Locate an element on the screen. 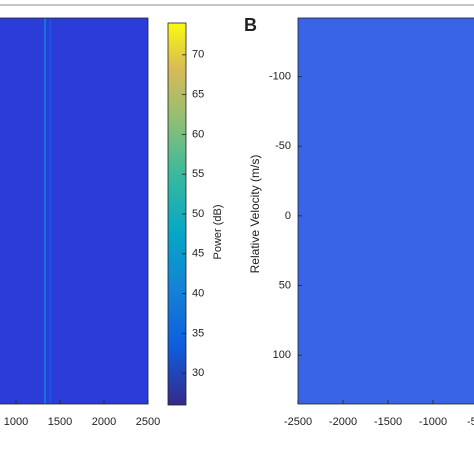  x-tick-label: 1000 is located at coordinates (16, 422).